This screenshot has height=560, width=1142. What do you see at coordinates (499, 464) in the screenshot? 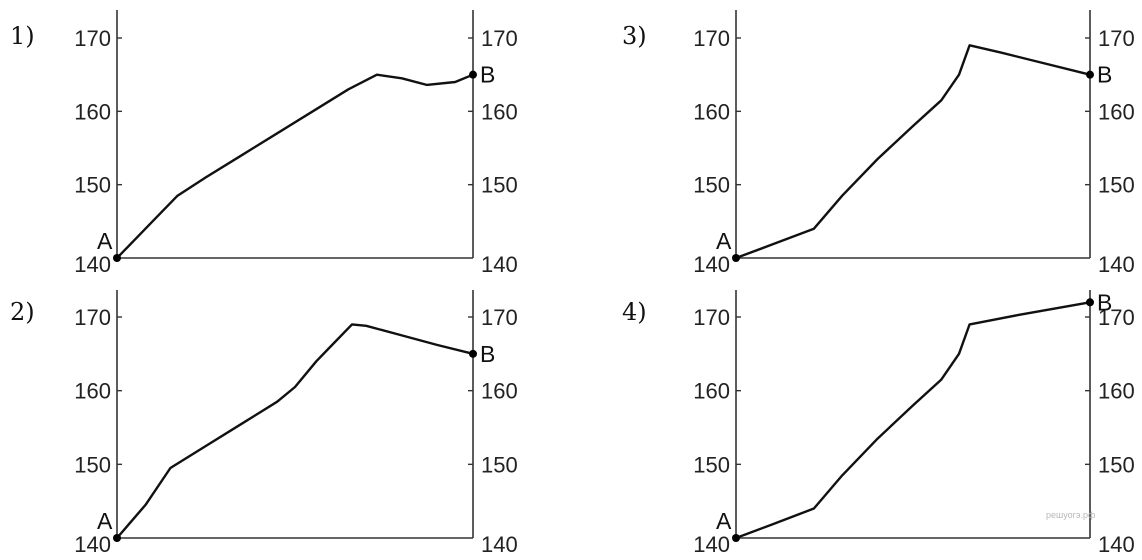
I see `chart-2-right-tick-label: 150` at bounding box center [499, 464].